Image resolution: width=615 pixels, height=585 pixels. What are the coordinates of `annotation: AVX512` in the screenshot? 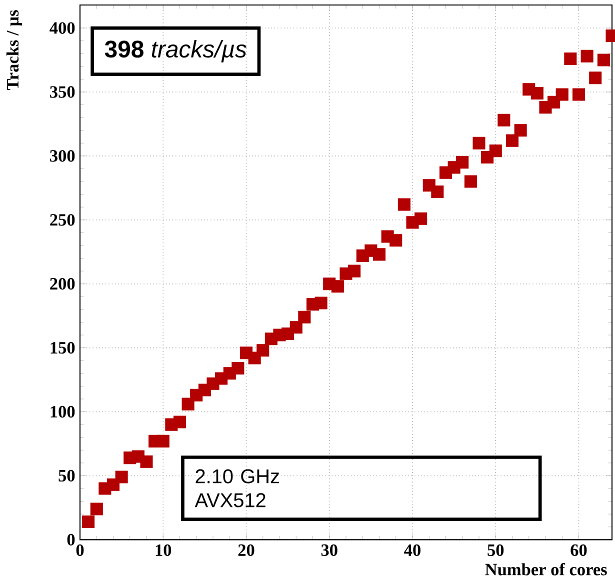 It's located at (230, 500).